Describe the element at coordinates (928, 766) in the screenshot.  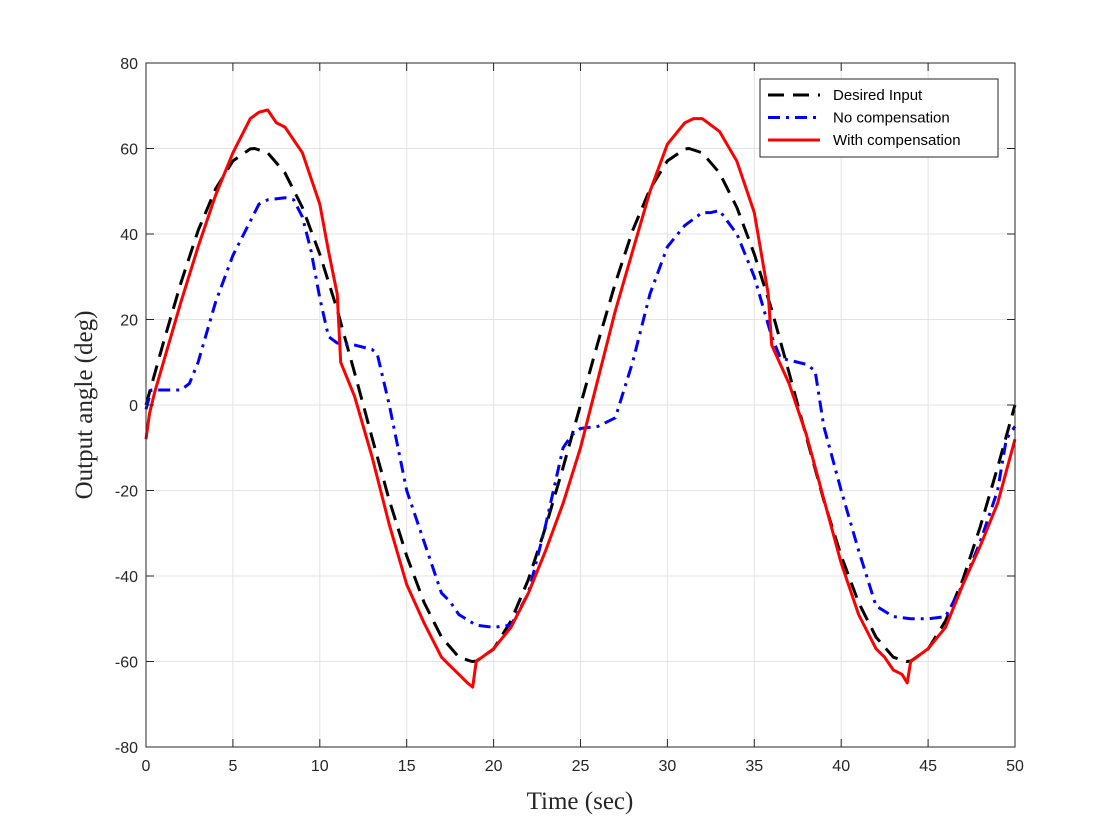
I see `x-tick-label: 45` at that location.